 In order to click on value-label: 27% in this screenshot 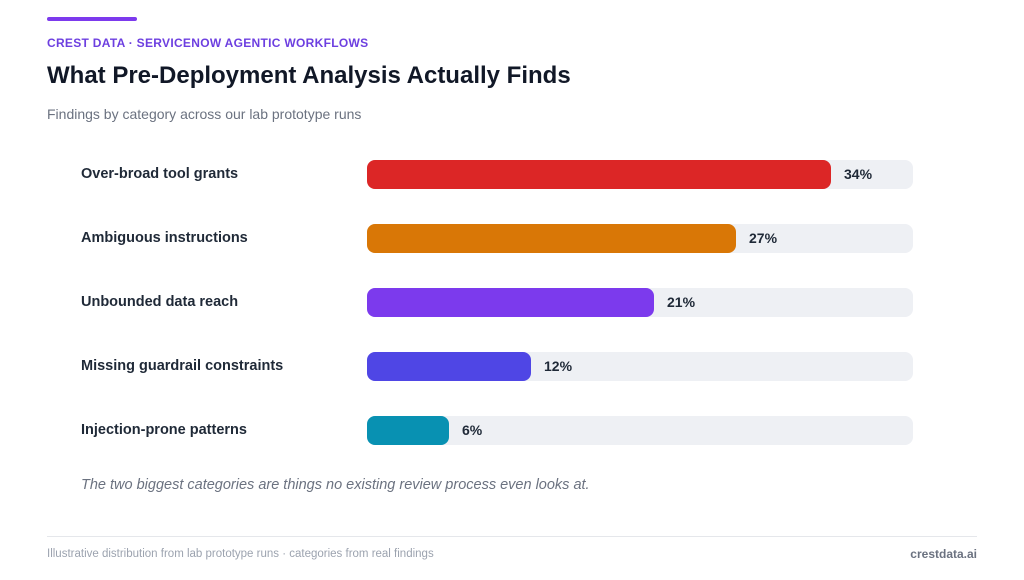, I will do `click(763, 238)`.